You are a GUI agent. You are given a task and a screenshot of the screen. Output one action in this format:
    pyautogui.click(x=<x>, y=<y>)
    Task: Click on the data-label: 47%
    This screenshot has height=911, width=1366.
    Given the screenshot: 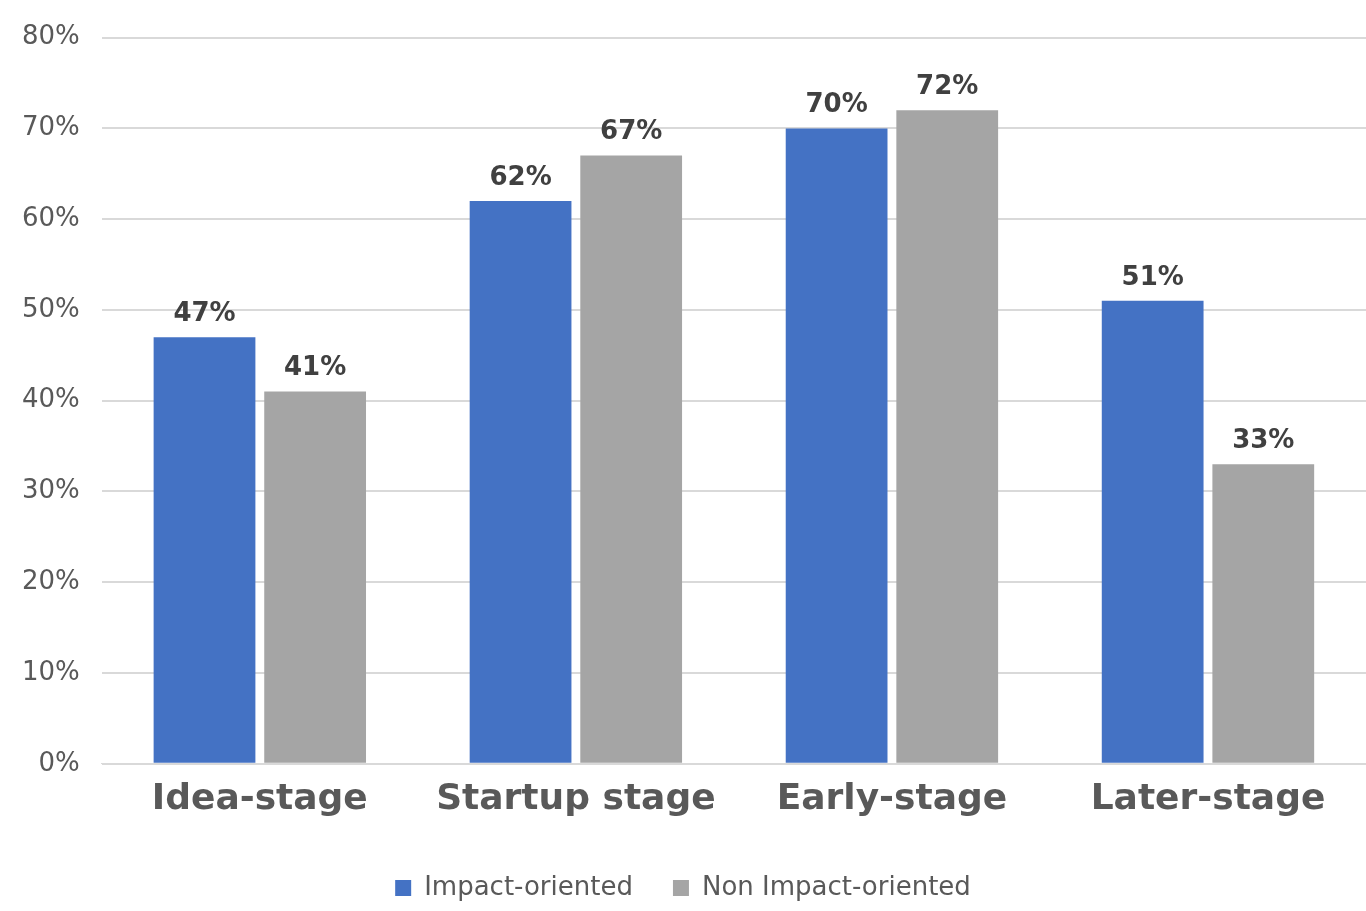 What is the action you would take?
    pyautogui.click(x=204, y=311)
    